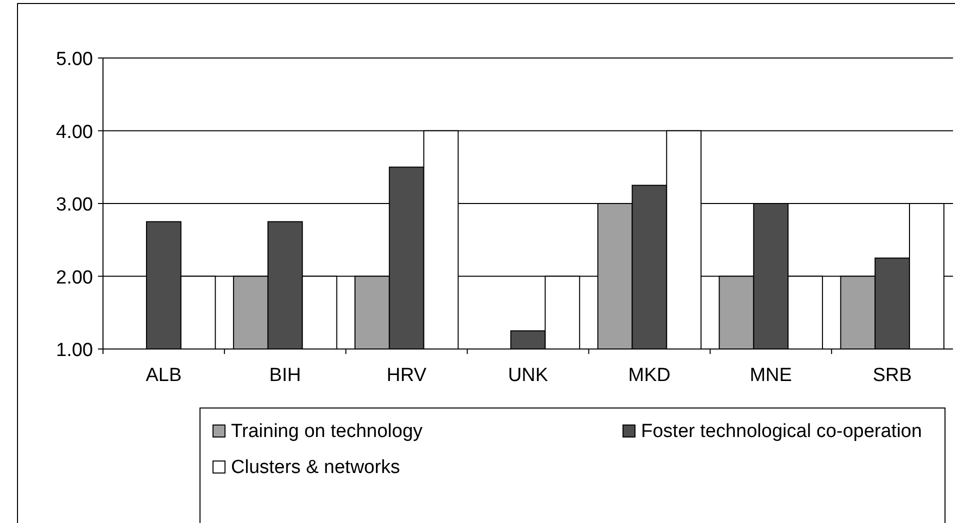 The width and height of the screenshot is (955, 523). I want to click on x-tick-label: BIH, so click(285, 375).